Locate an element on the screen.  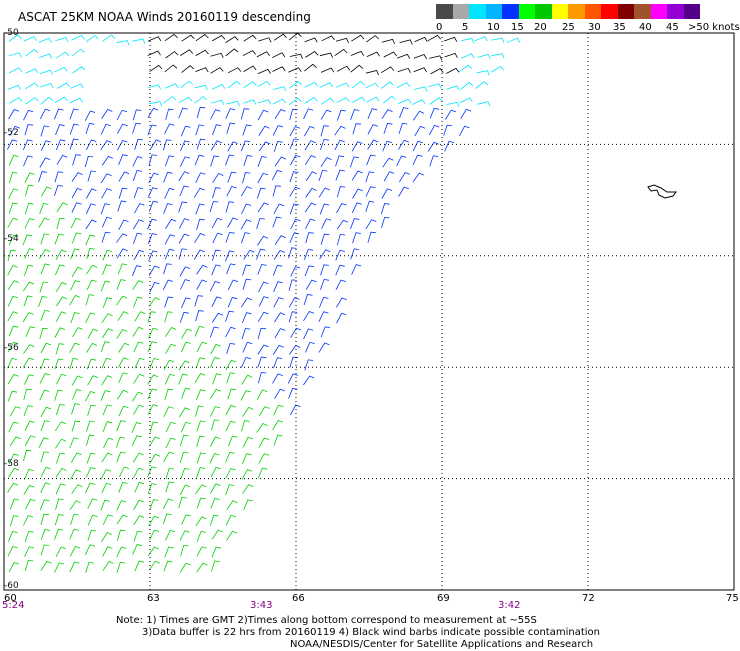
x-tick: 63 is located at coordinates (153, 598).